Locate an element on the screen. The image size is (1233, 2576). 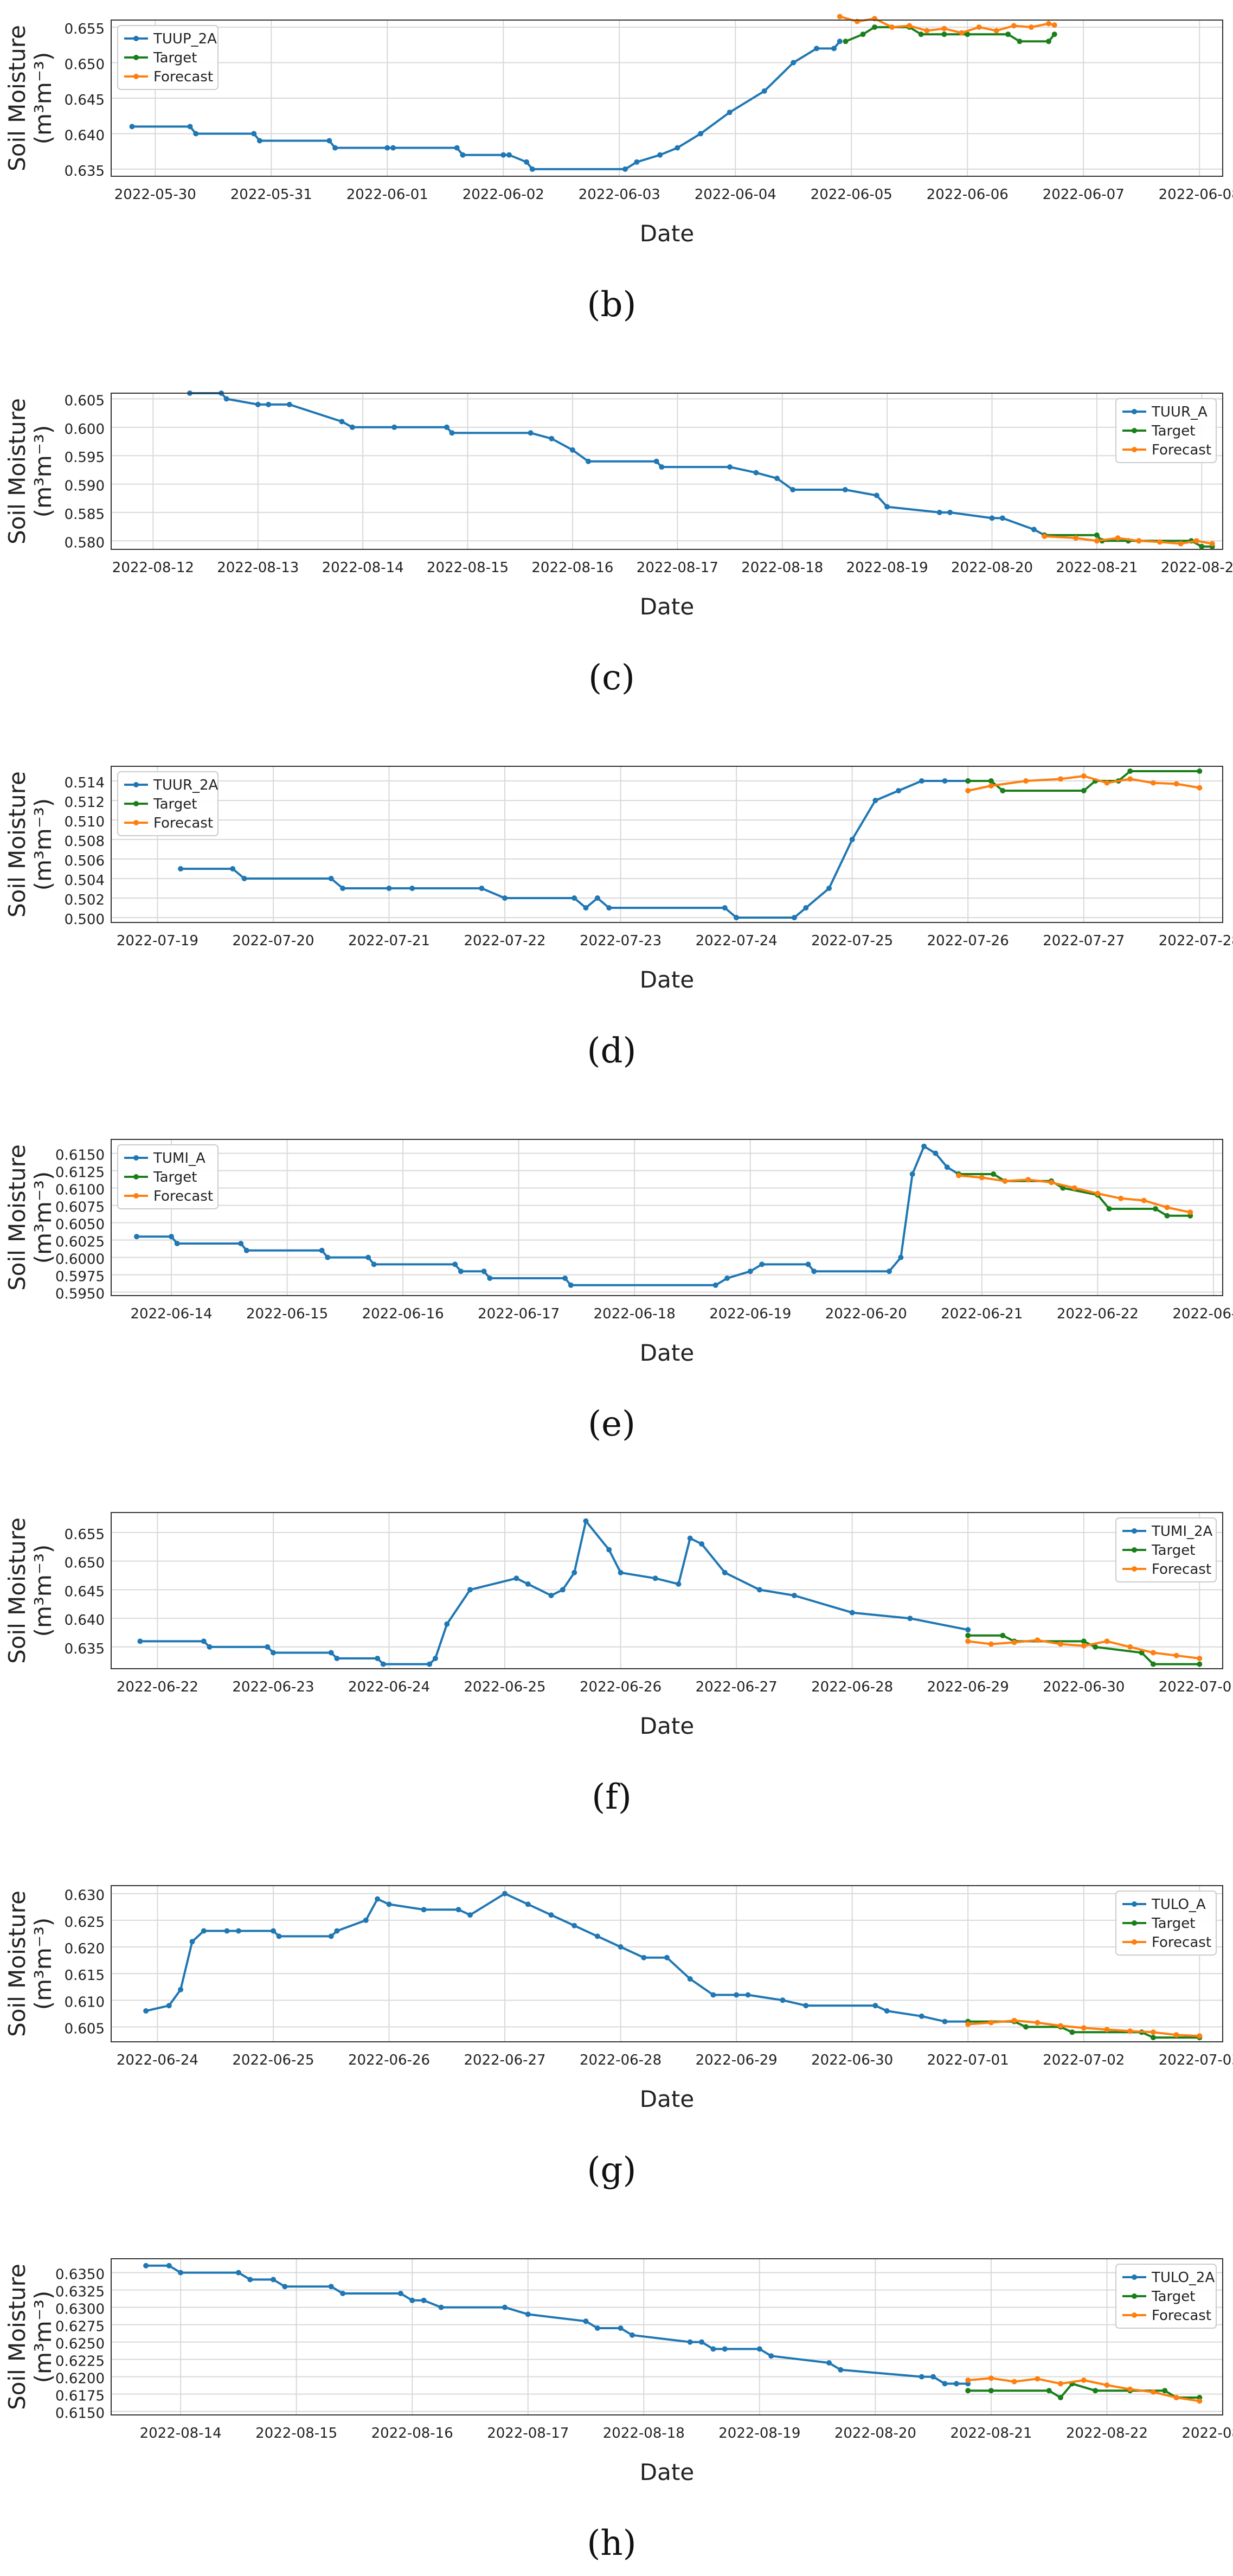
y-tick-label: 0.605 is located at coordinates (85, 401).